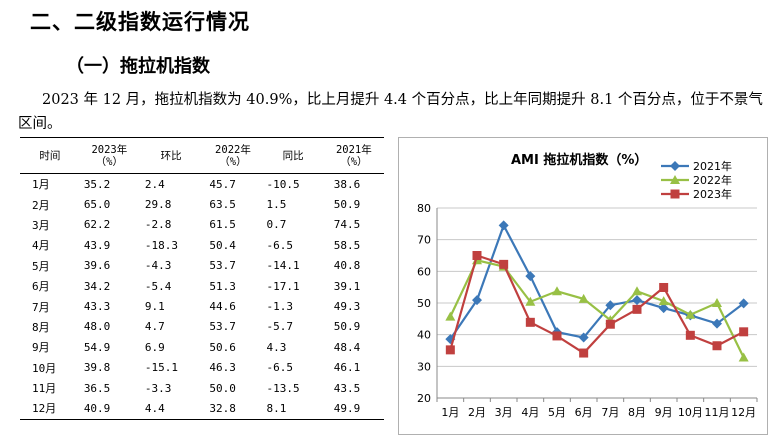 This screenshot has width=777, height=442. What do you see at coordinates (233, 155) in the screenshot?
I see `table-header-cell: 2022年 （%）` at bounding box center [233, 155].